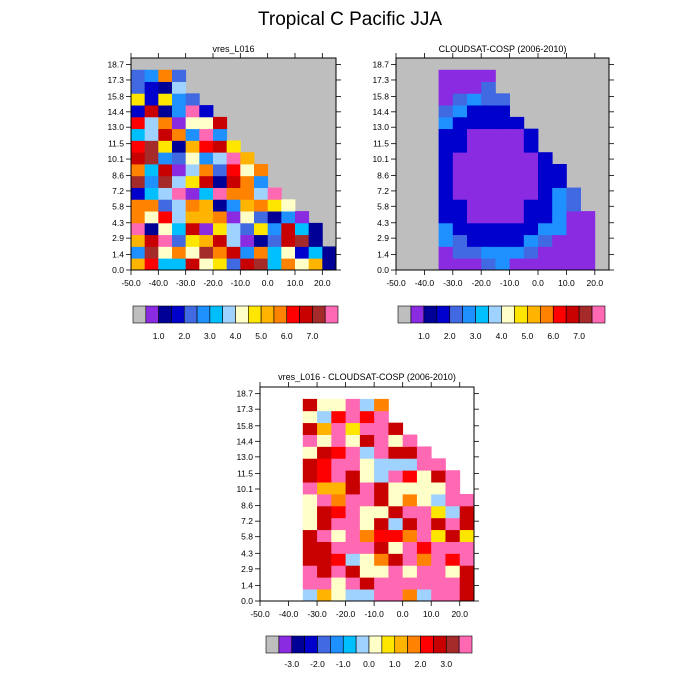 This screenshot has width=700, height=700. Describe the element at coordinates (244, 489) in the screenshot. I see `y-tick-label: 10.1` at that location.